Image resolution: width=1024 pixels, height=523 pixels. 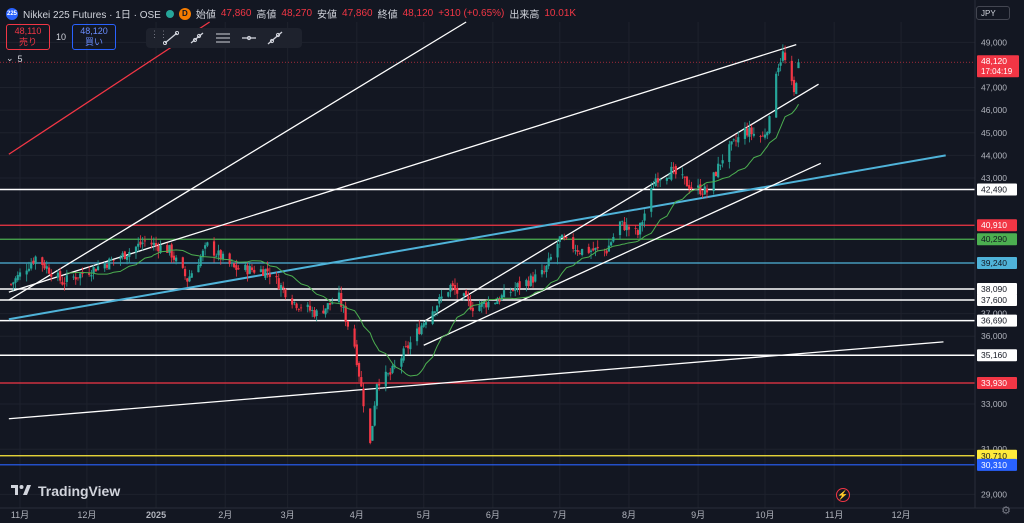 What do you see at coordinates (65, 491) in the screenshot?
I see `tradingview-logo: TradingView` at bounding box center [65, 491].